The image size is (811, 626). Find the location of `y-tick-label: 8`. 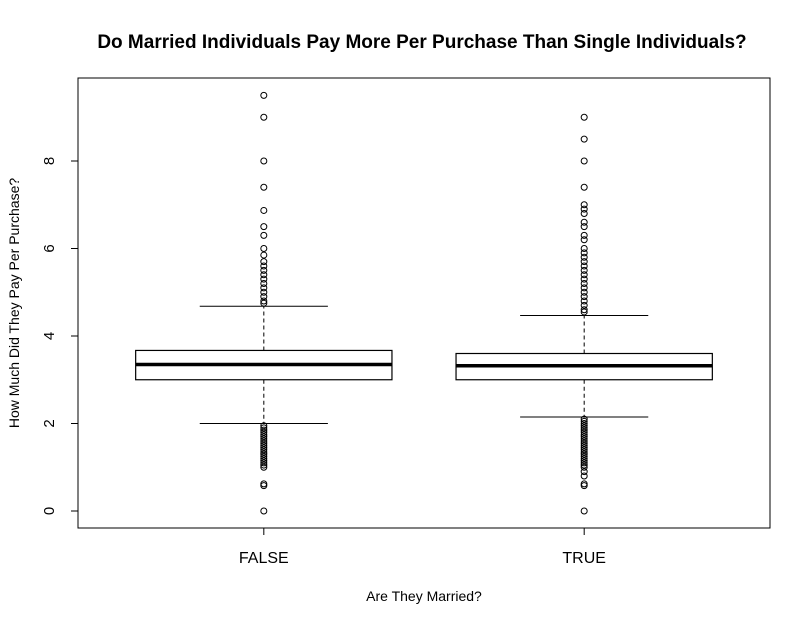

y-tick-label: 8 is located at coordinates (49, 161).